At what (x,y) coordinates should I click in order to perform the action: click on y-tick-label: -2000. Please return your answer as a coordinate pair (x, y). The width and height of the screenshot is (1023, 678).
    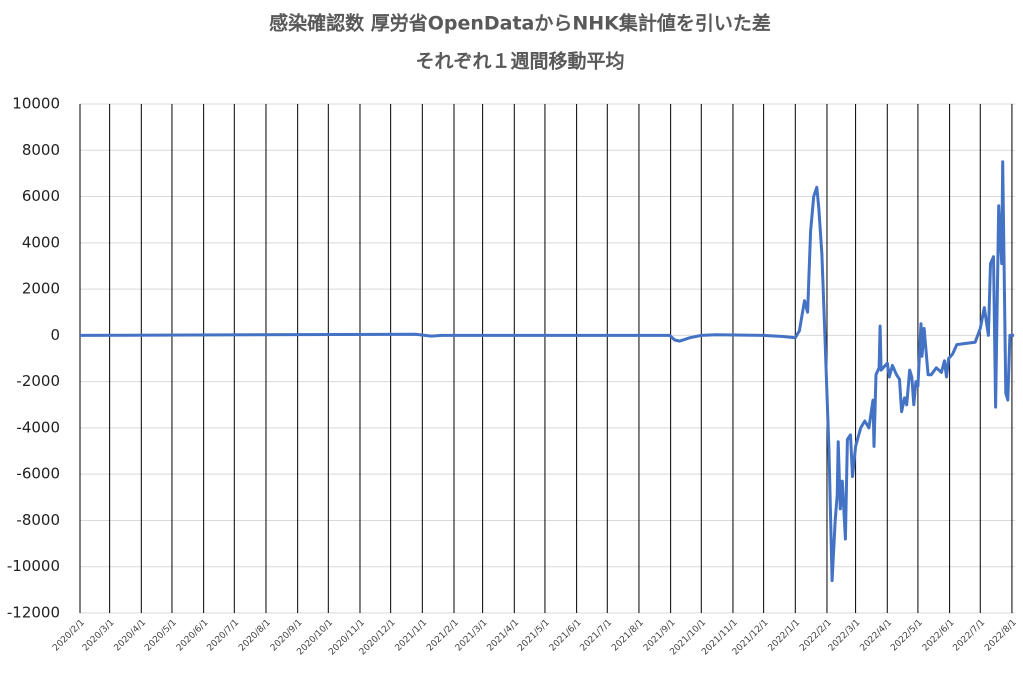
    Looking at the image, I should click on (38, 381).